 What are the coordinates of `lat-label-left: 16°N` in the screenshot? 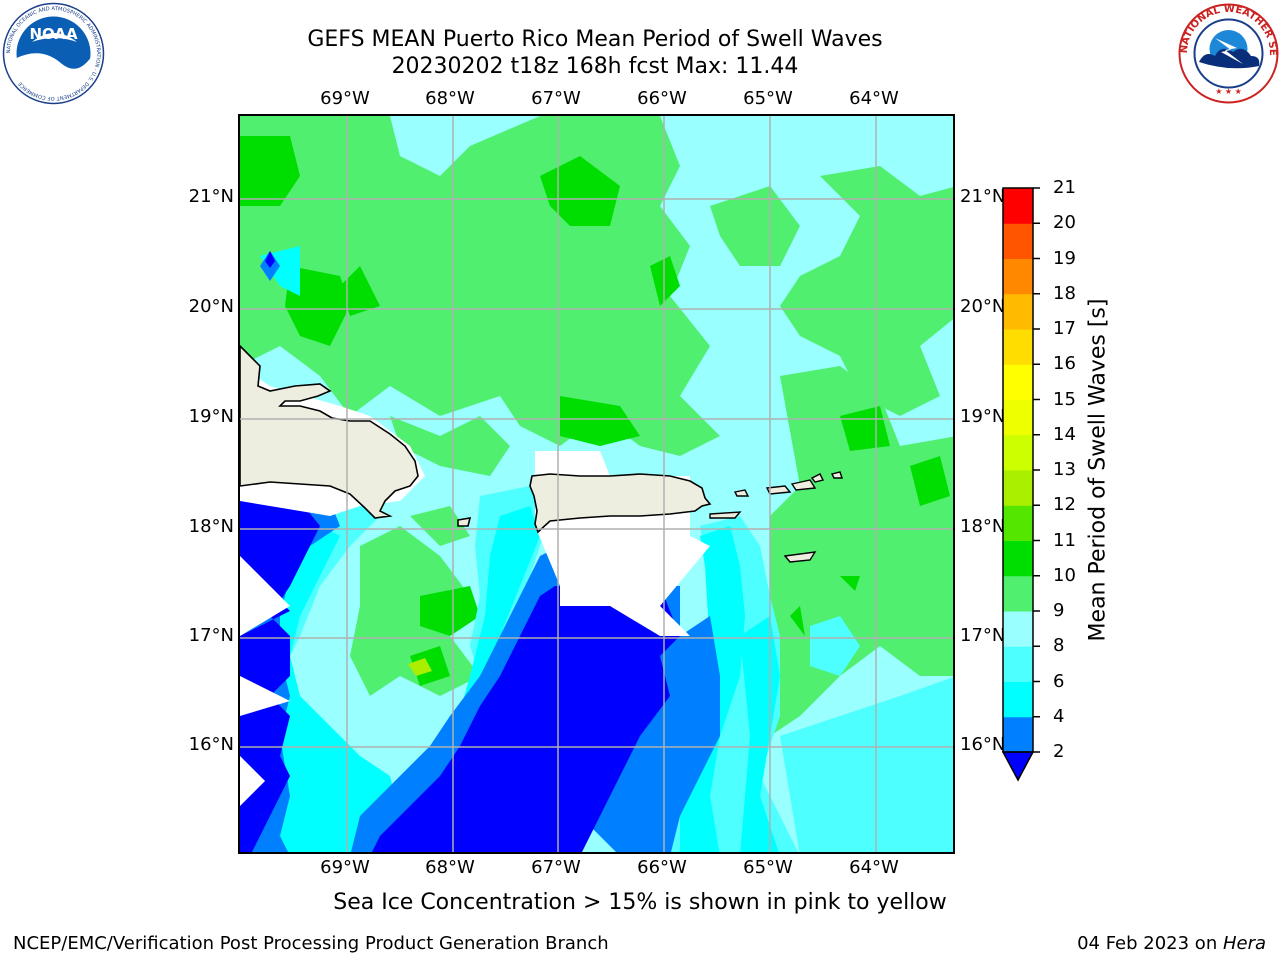 It's located at (211, 744).